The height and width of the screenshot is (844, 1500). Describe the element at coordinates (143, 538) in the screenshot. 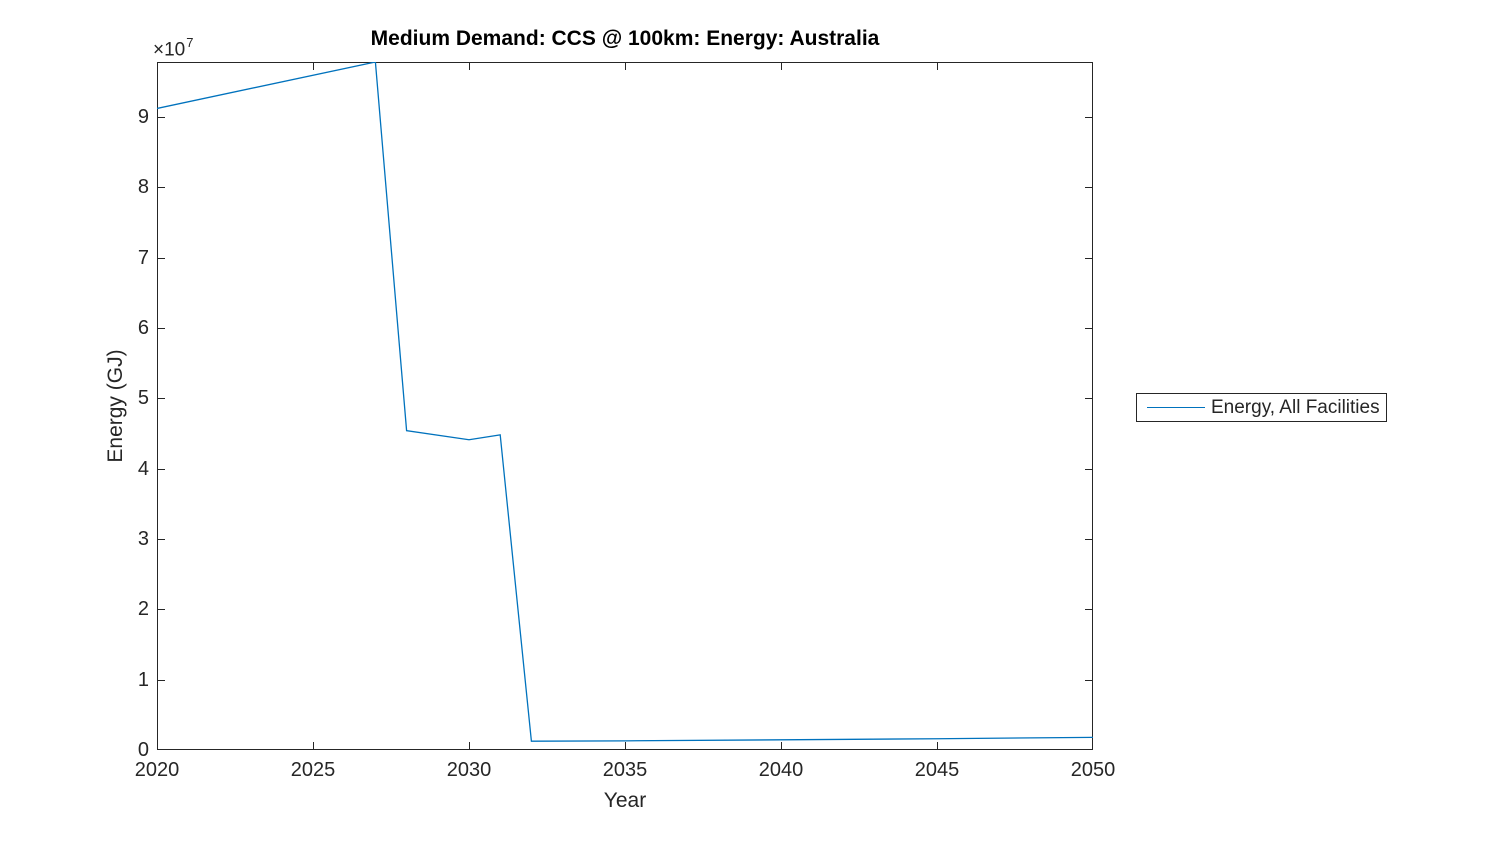

I see `y-tick-label: 3` at that location.